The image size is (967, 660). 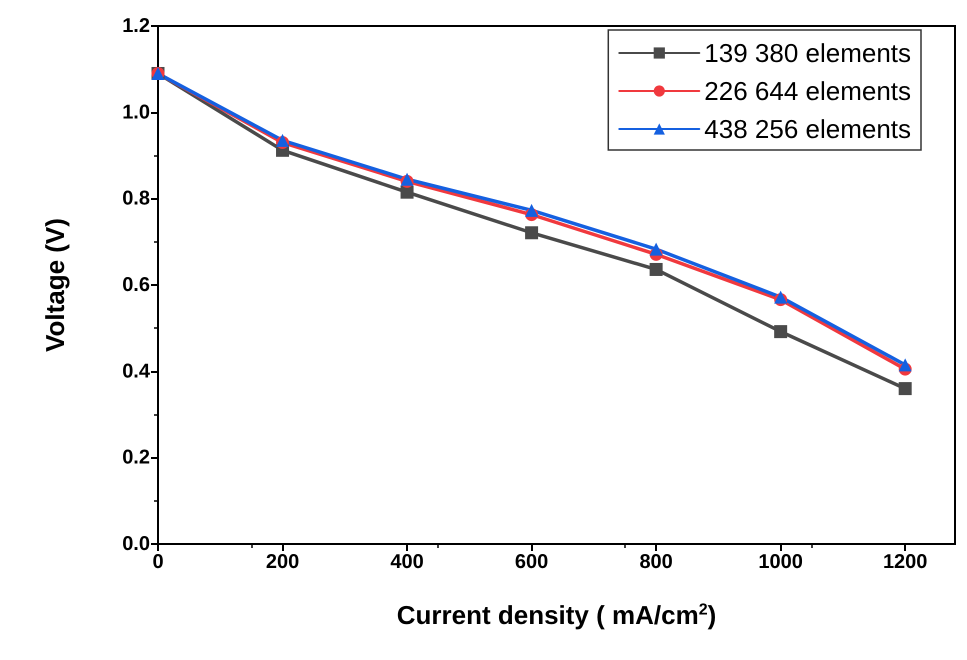 I want to click on x-tick-label: 800, so click(x=656, y=562).